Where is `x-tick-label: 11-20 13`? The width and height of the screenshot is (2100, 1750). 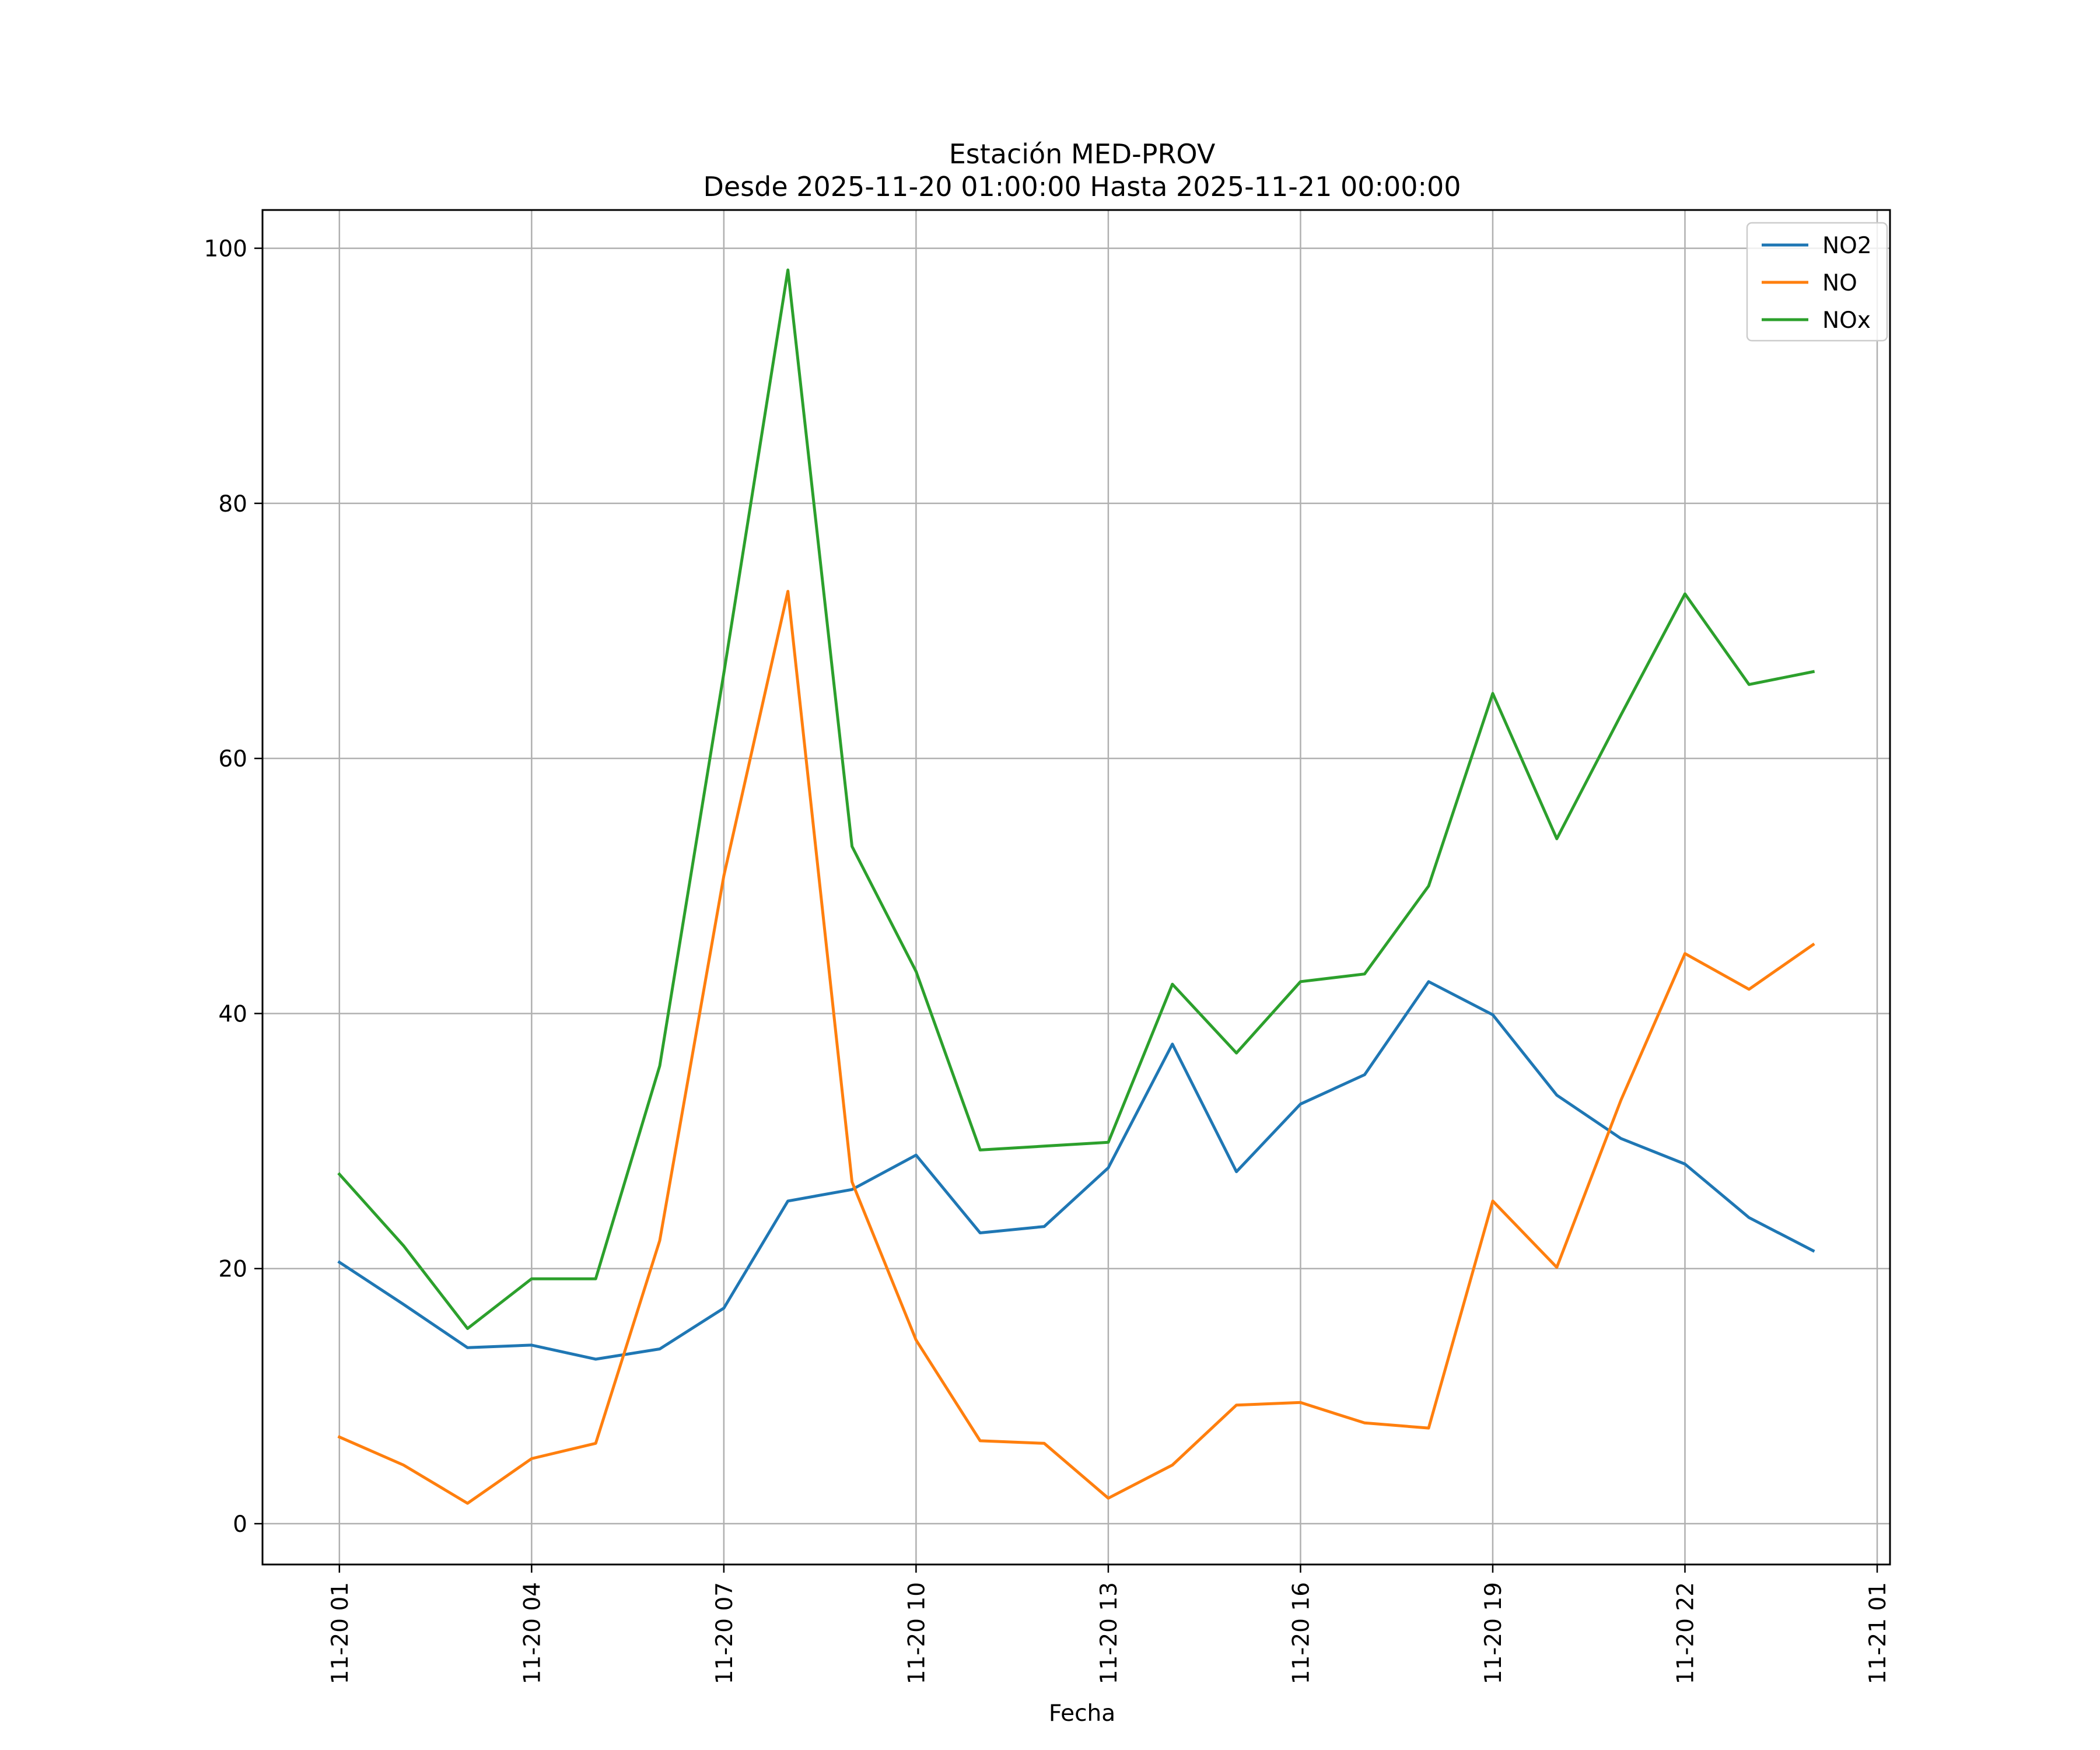
x-tick-label: 11-20 13 is located at coordinates (1109, 1633).